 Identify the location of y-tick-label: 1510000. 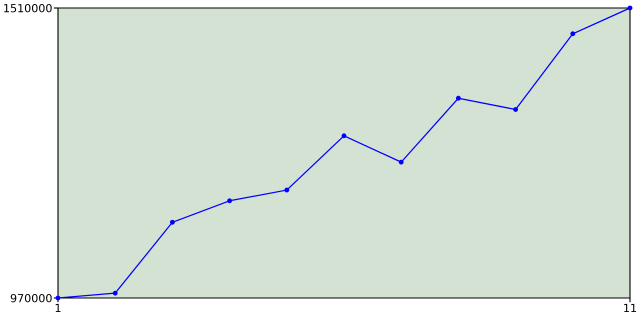
(28, 8).